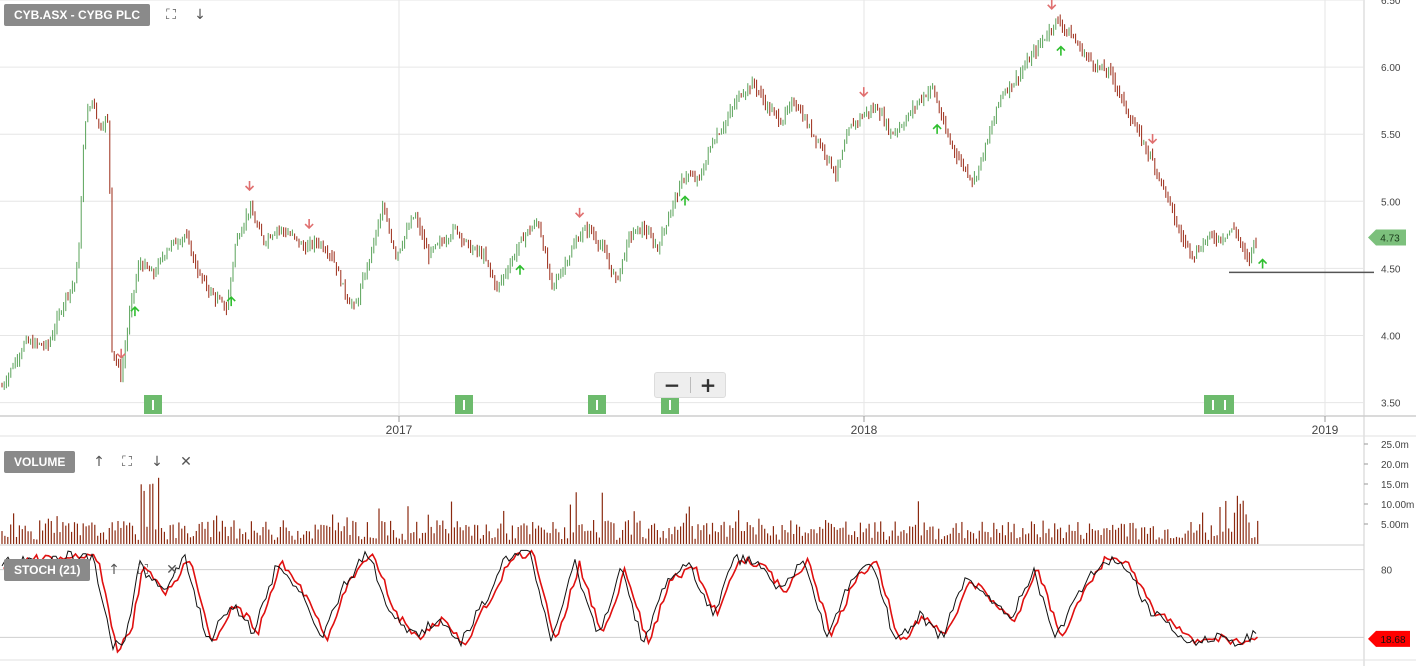 The height and width of the screenshot is (666, 1416). I want to click on stoch-last-value-label: 18.68, so click(1392, 640).